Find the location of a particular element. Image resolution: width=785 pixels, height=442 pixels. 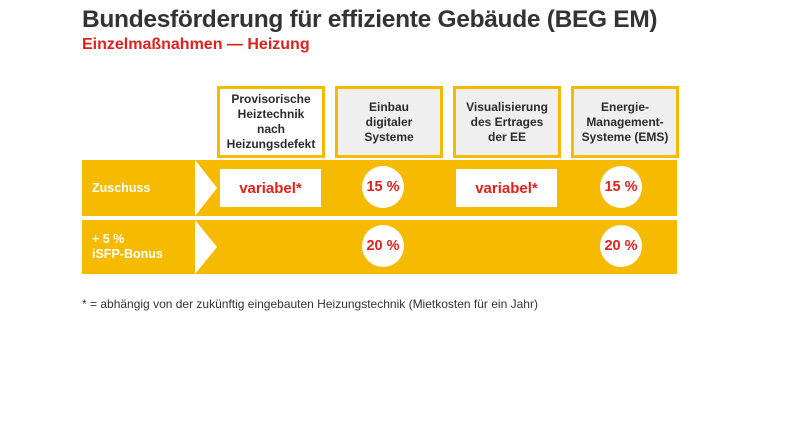

row-label-zuschuss: Zuschuss is located at coordinates (121, 187).